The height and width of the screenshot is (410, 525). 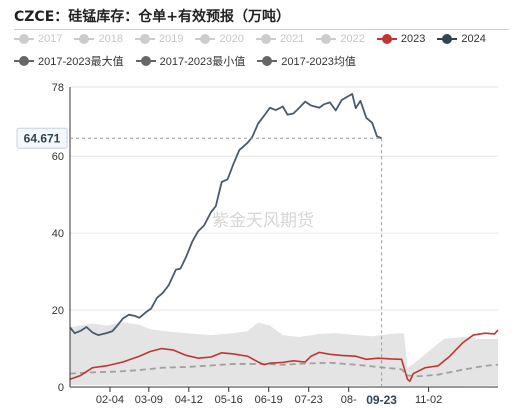 What do you see at coordinates (61, 388) in the screenshot?
I see `y-tick-label: 0` at bounding box center [61, 388].